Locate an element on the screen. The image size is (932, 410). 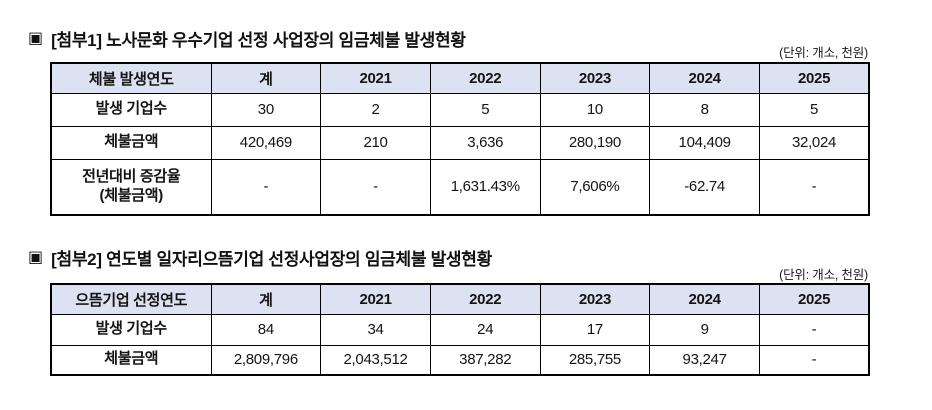
attachment1-title: [첨부1] 노사문화 우수기업 선정 사업장의 임금체불 발생현황 is located at coordinates (258, 40).